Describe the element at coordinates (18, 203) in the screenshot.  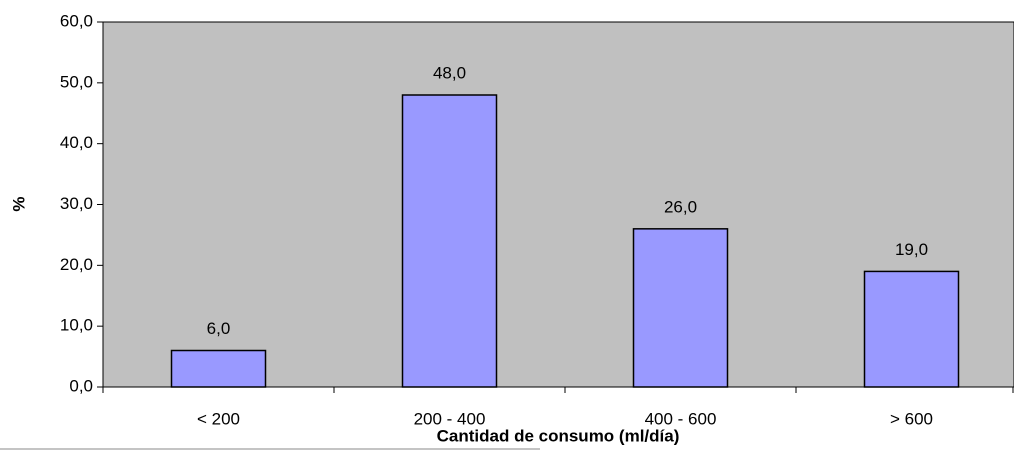
I see `y-axis-title: %` at that location.